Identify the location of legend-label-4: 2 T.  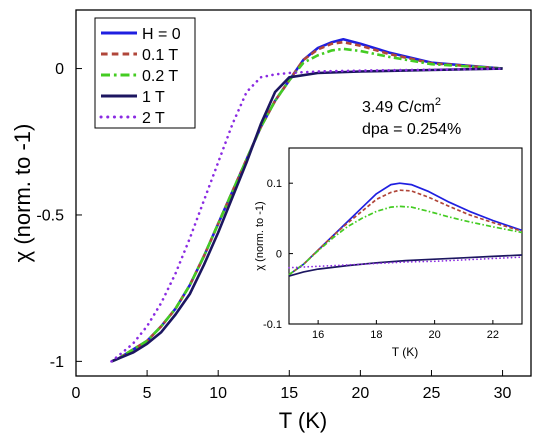
(153, 118).